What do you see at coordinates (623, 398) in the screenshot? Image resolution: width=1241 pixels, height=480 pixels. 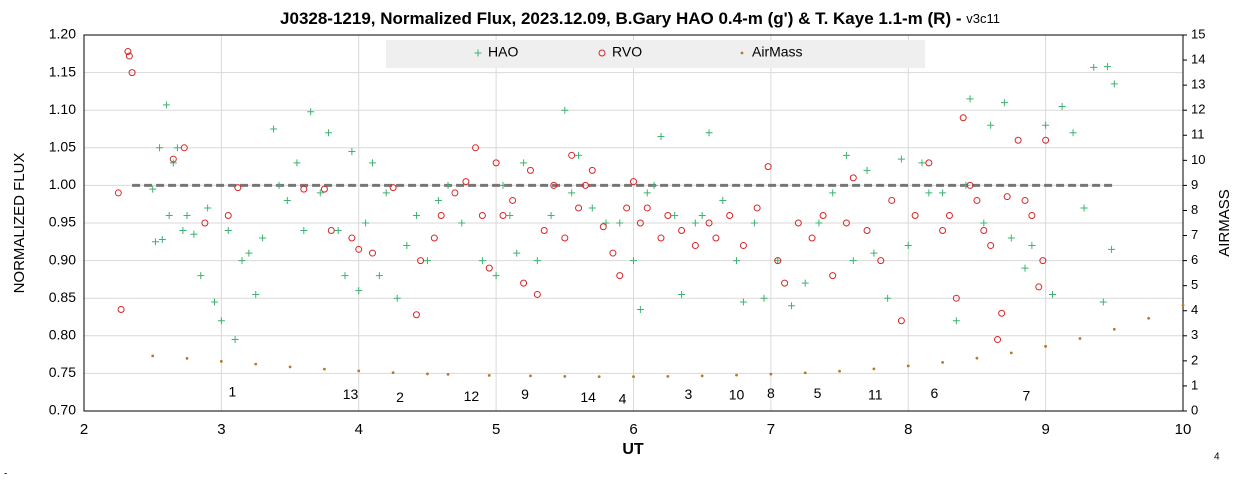 I see `annotation: 4` at bounding box center [623, 398].